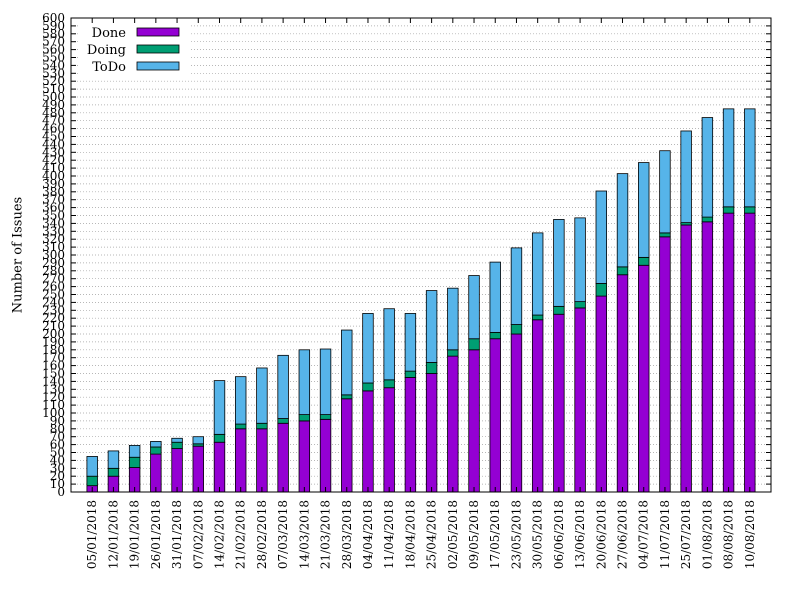 The image size is (800, 600). I want to click on y-tick-label: 60, so click(57, 445).